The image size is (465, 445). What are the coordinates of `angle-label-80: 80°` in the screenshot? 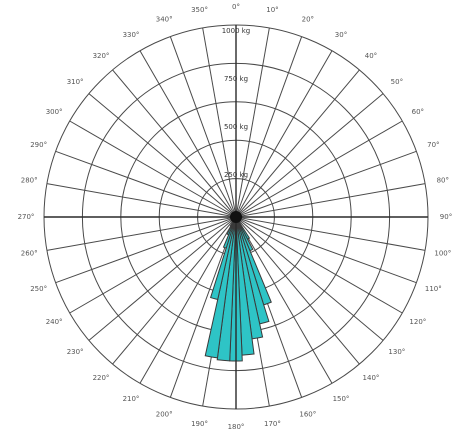 It's located at (443, 181).